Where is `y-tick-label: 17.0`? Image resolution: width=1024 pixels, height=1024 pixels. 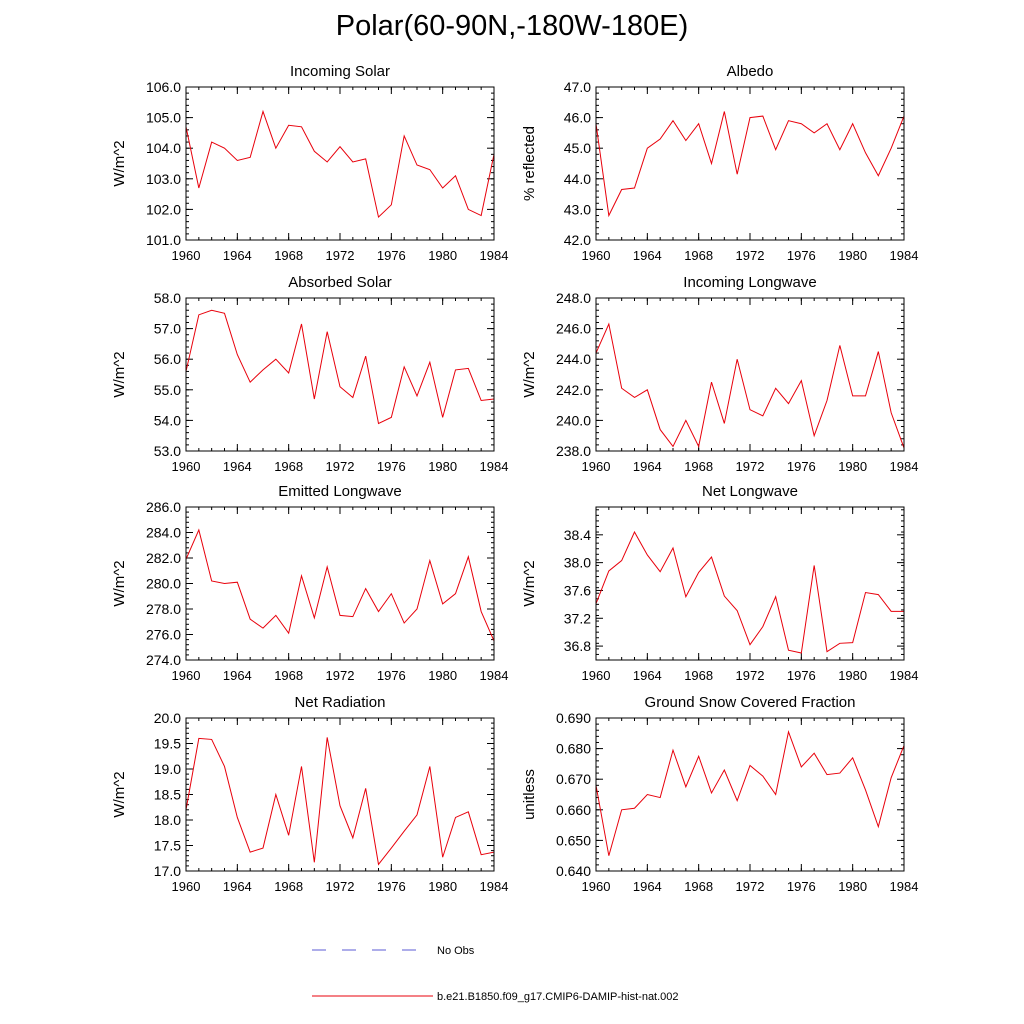
y-tick-label: 17.0 is located at coordinates (167, 871).